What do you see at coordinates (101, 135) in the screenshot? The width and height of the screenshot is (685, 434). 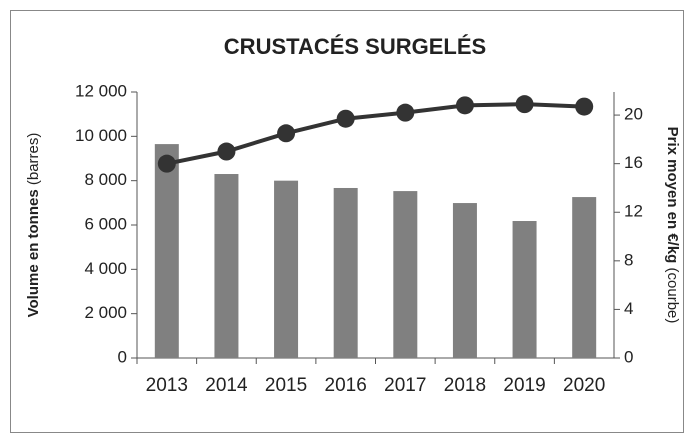 I see `y-tick-label: 10 000` at bounding box center [101, 135].